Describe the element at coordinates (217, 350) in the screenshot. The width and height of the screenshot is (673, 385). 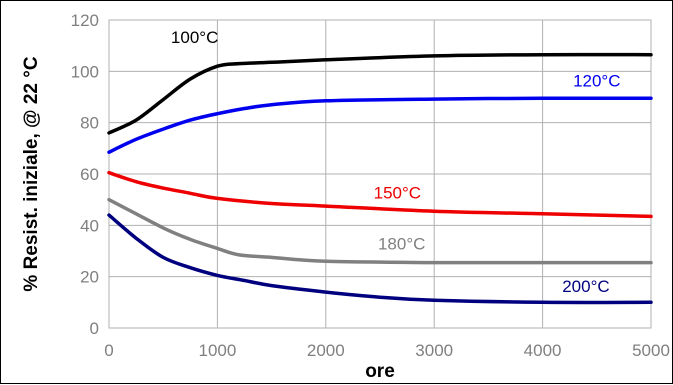
I see `x-tick-label: 1000` at that location.